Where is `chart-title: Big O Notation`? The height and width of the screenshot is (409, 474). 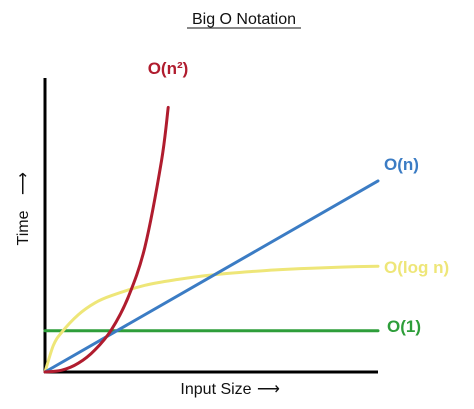 chart-title: Big O Notation is located at coordinates (244, 19).